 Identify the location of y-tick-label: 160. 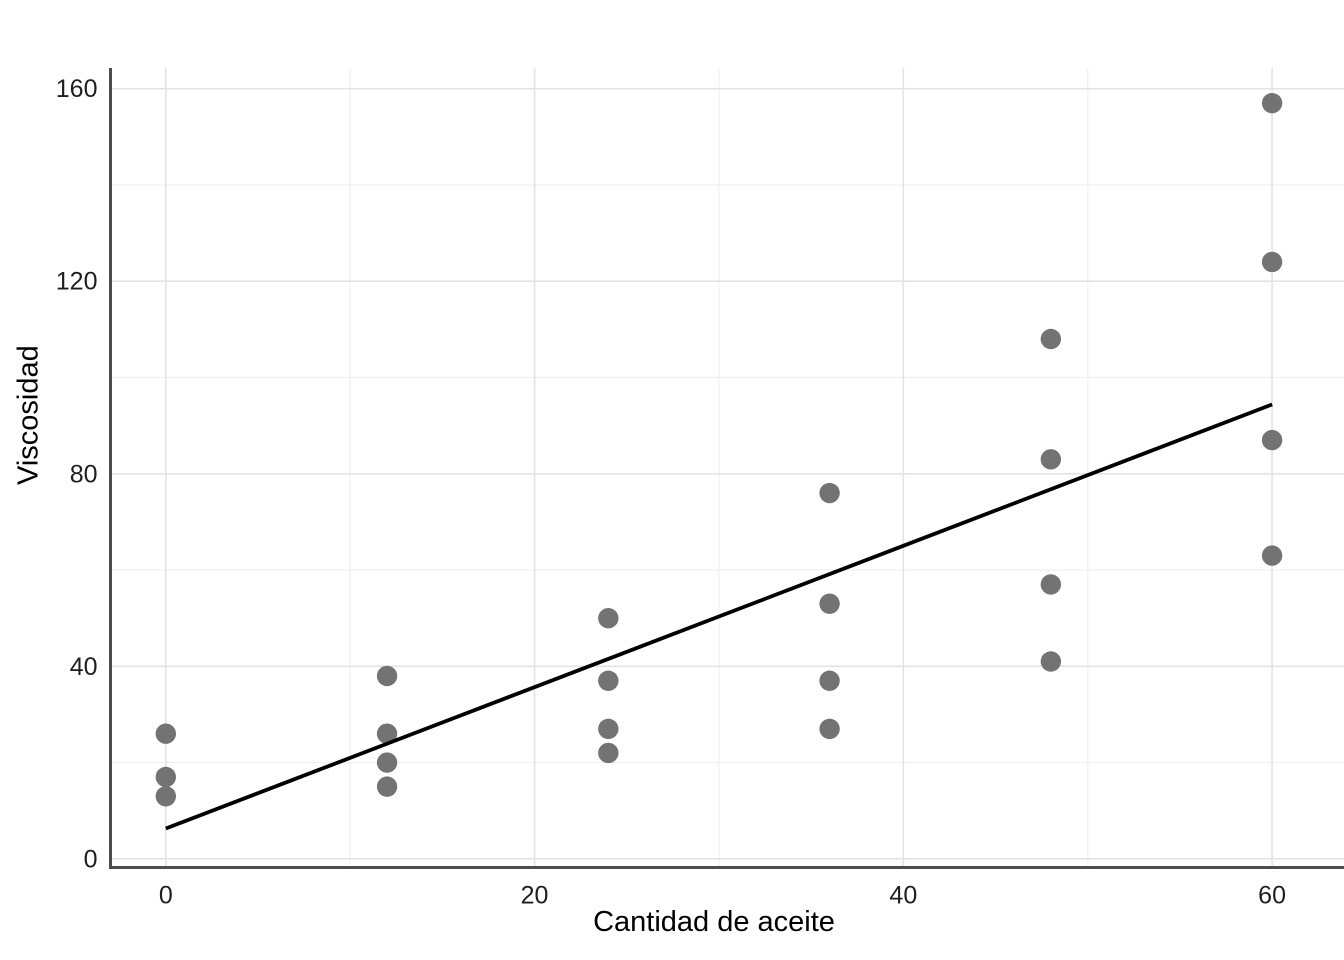
(77, 89).